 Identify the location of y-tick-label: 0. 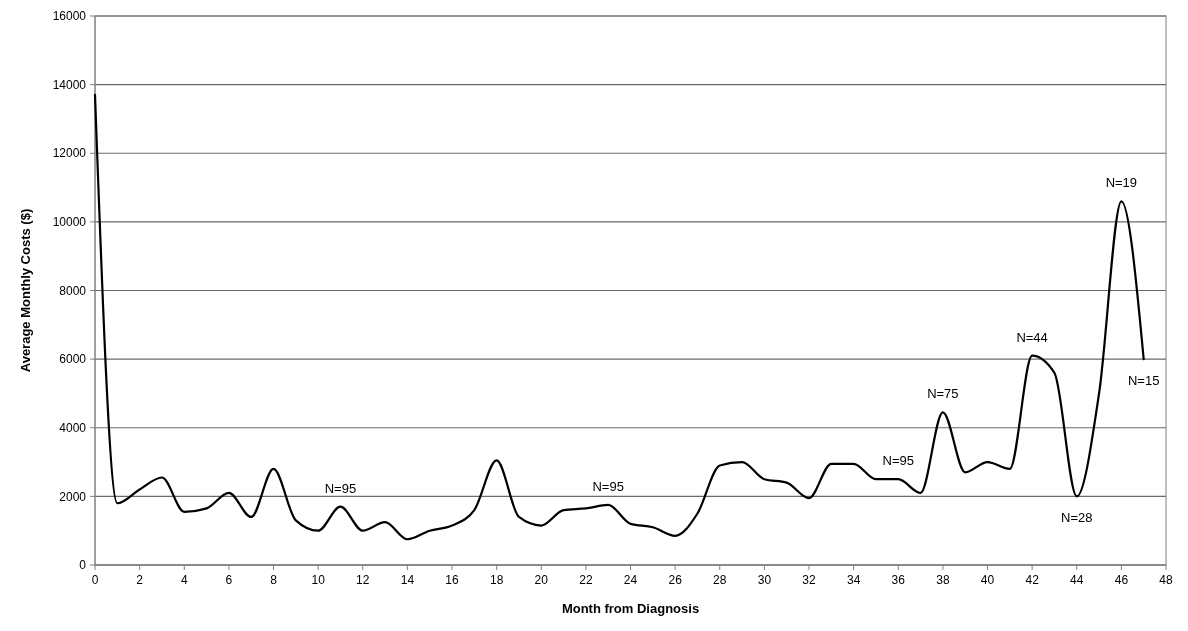
(83, 565).